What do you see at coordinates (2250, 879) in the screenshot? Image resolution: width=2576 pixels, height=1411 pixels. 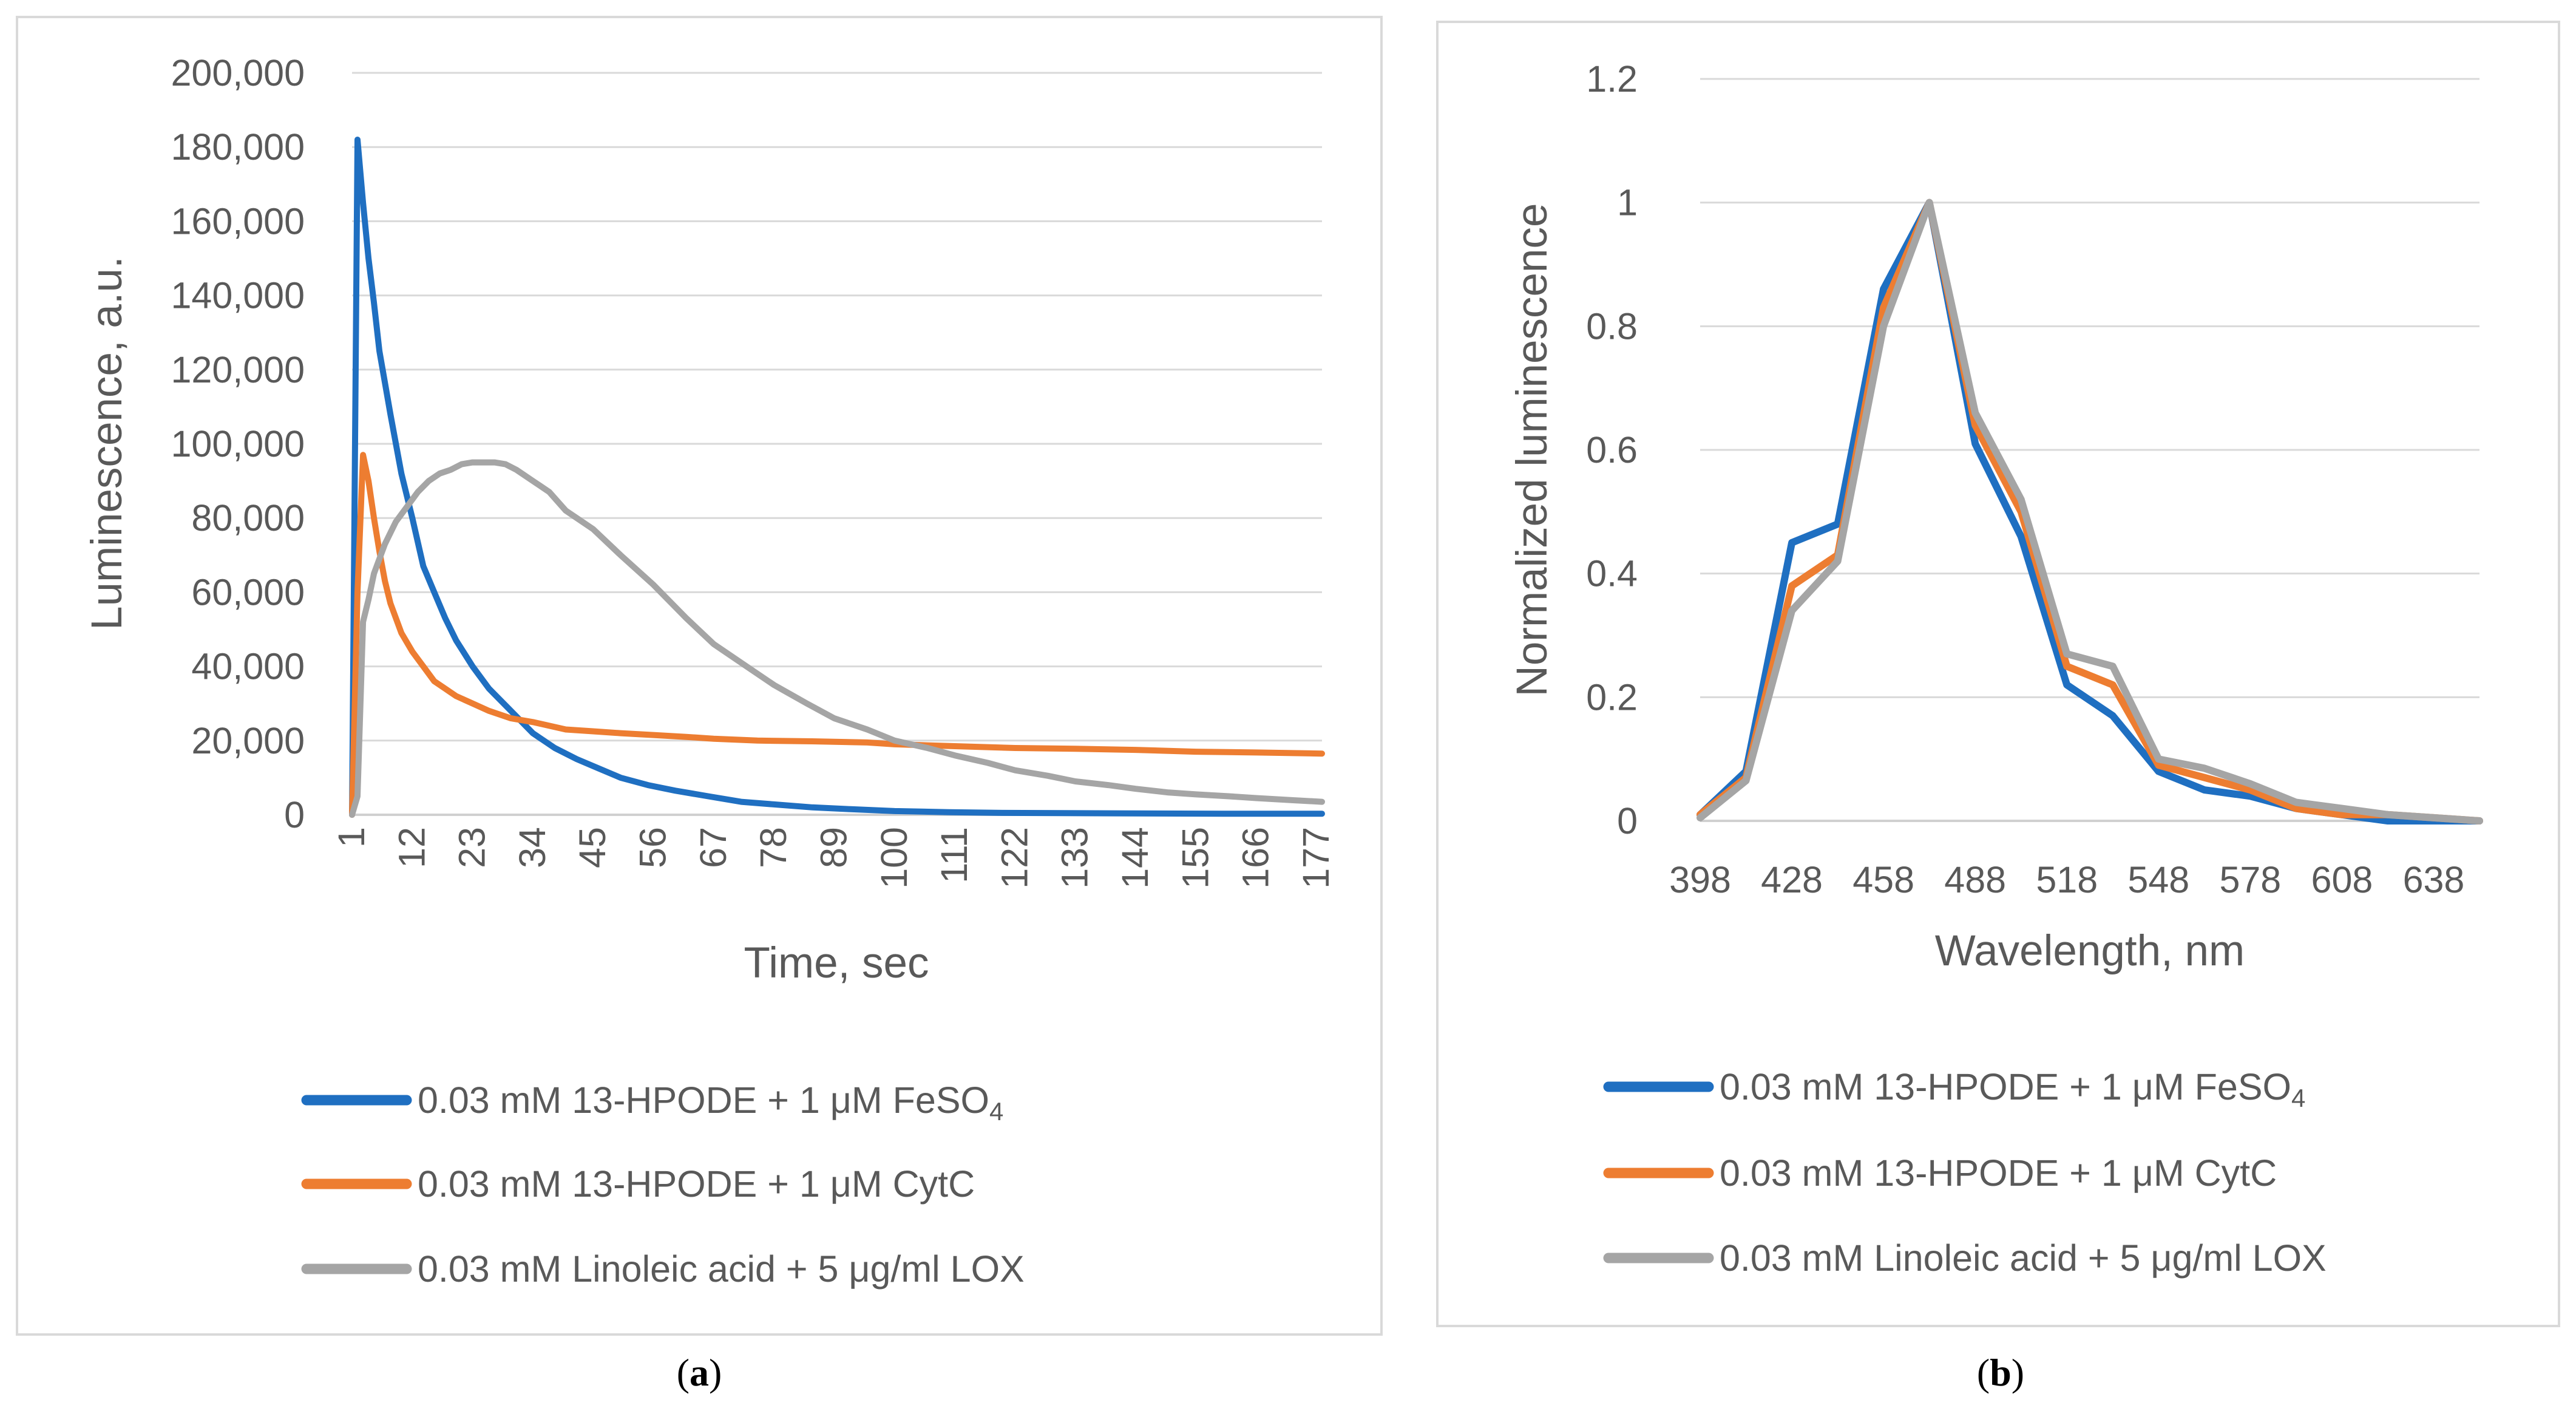 I see `panel-b-x-tick-label: 578` at bounding box center [2250, 879].